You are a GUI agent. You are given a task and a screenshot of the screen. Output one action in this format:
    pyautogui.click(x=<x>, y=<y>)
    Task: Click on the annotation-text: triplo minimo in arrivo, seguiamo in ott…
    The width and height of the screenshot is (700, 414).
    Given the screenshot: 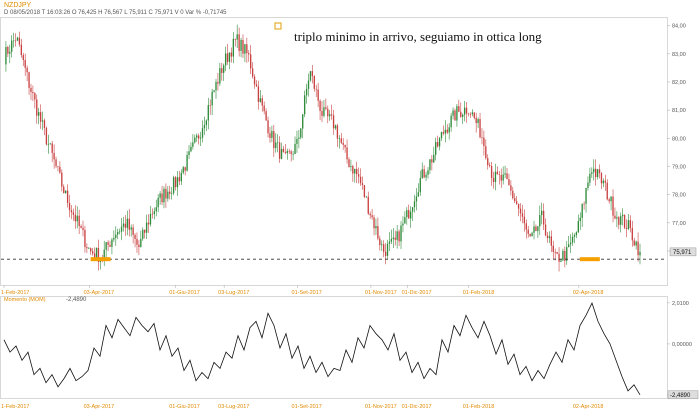 What is the action you would take?
    pyautogui.click(x=418, y=36)
    